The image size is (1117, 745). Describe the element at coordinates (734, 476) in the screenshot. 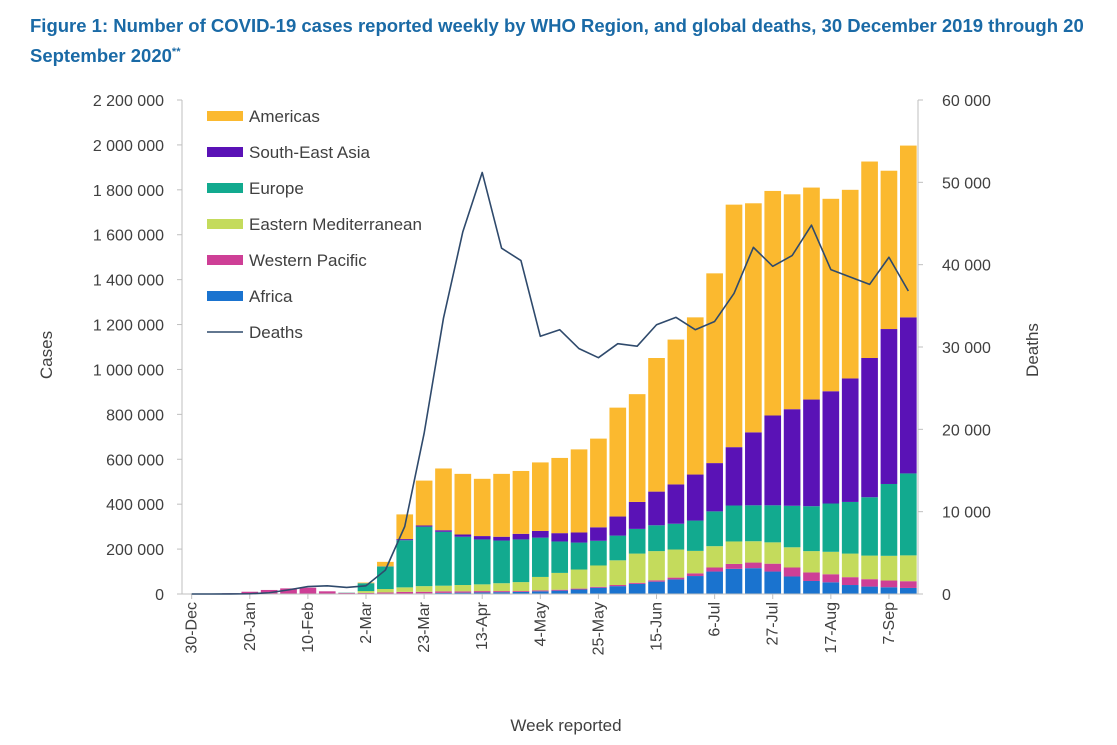

I see `bar-south-east-asia-13-jul` at that location.